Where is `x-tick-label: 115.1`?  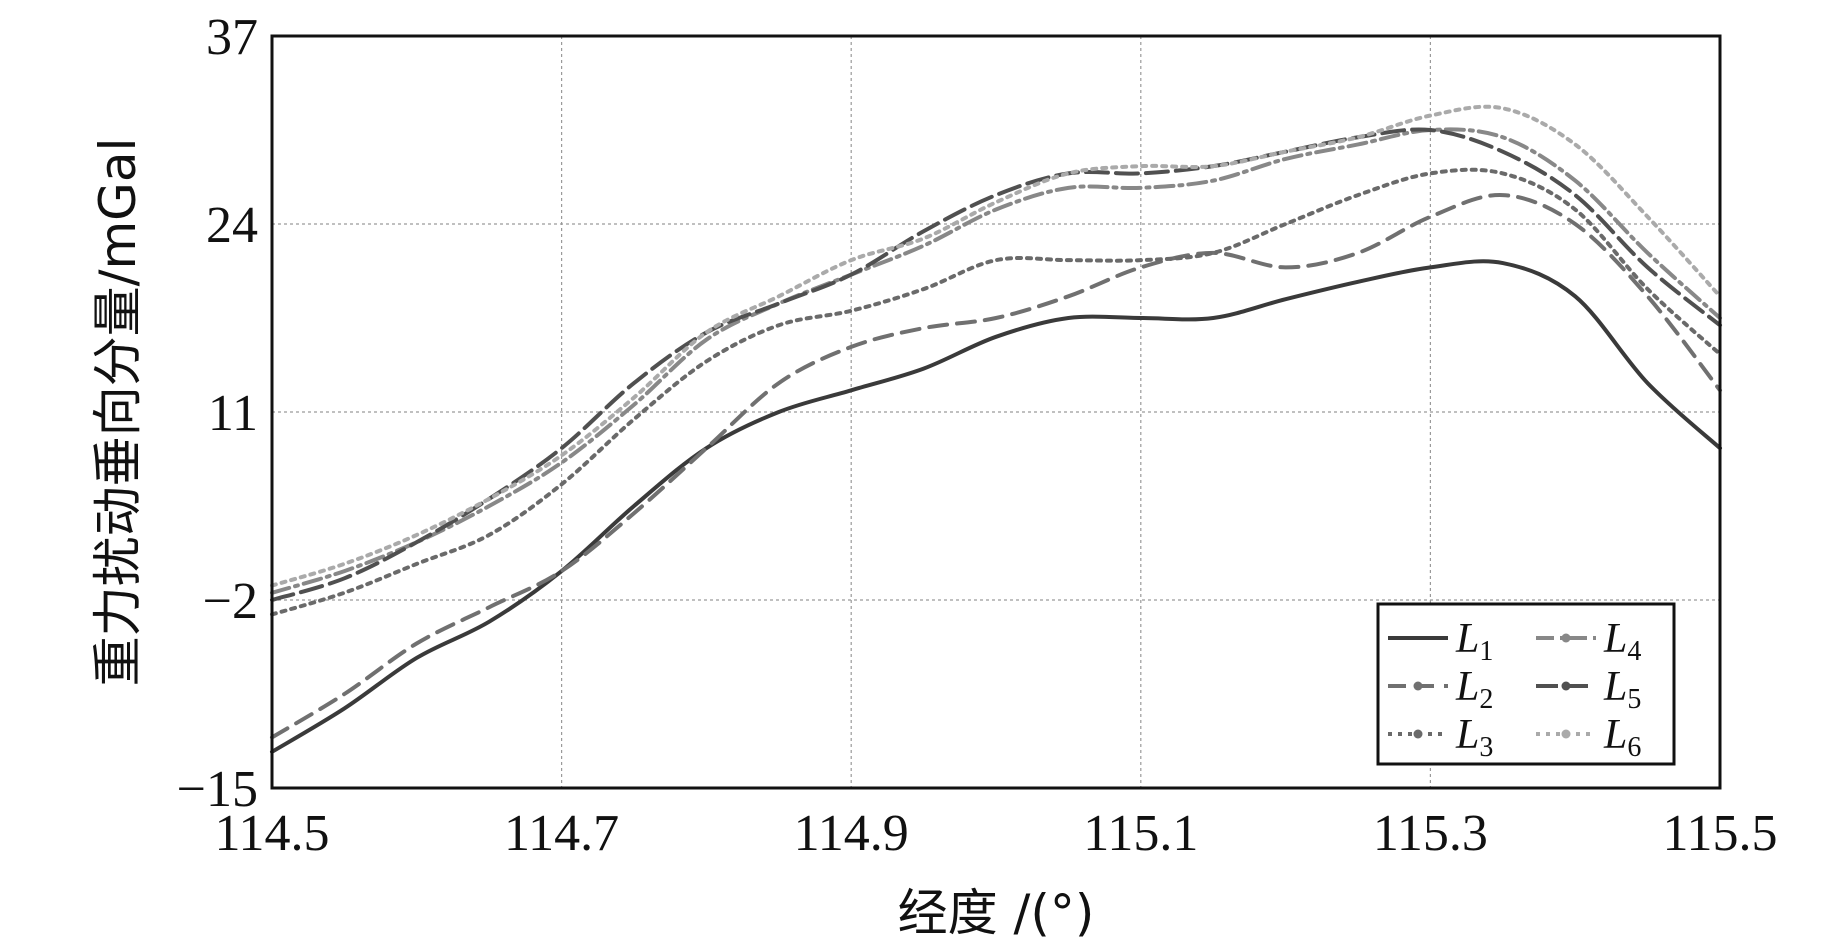 x-tick-label: 115.1 is located at coordinates (1140, 833).